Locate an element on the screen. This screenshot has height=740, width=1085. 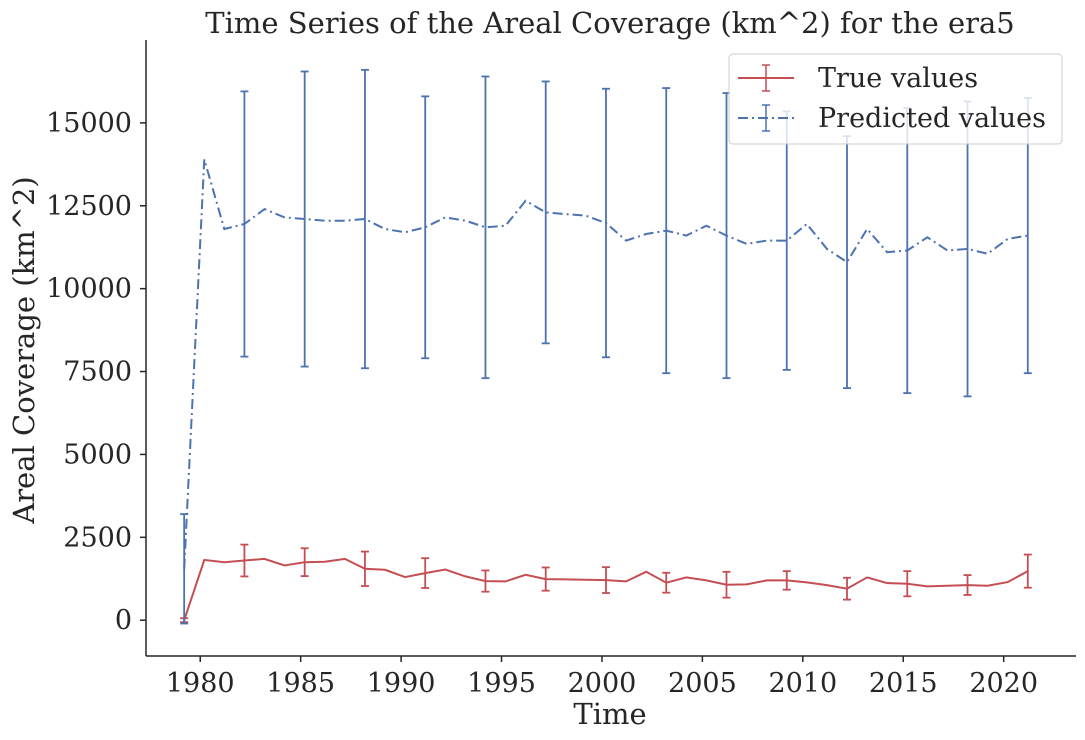
x-tick-label: 1980 is located at coordinates (200, 683).